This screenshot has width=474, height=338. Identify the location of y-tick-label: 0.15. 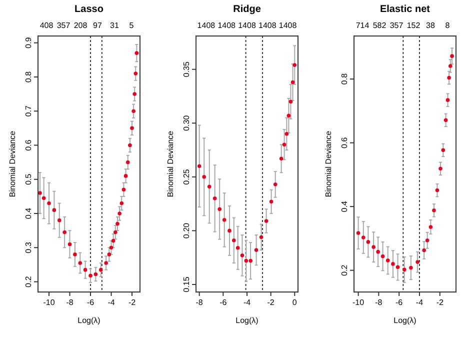
(186, 284).